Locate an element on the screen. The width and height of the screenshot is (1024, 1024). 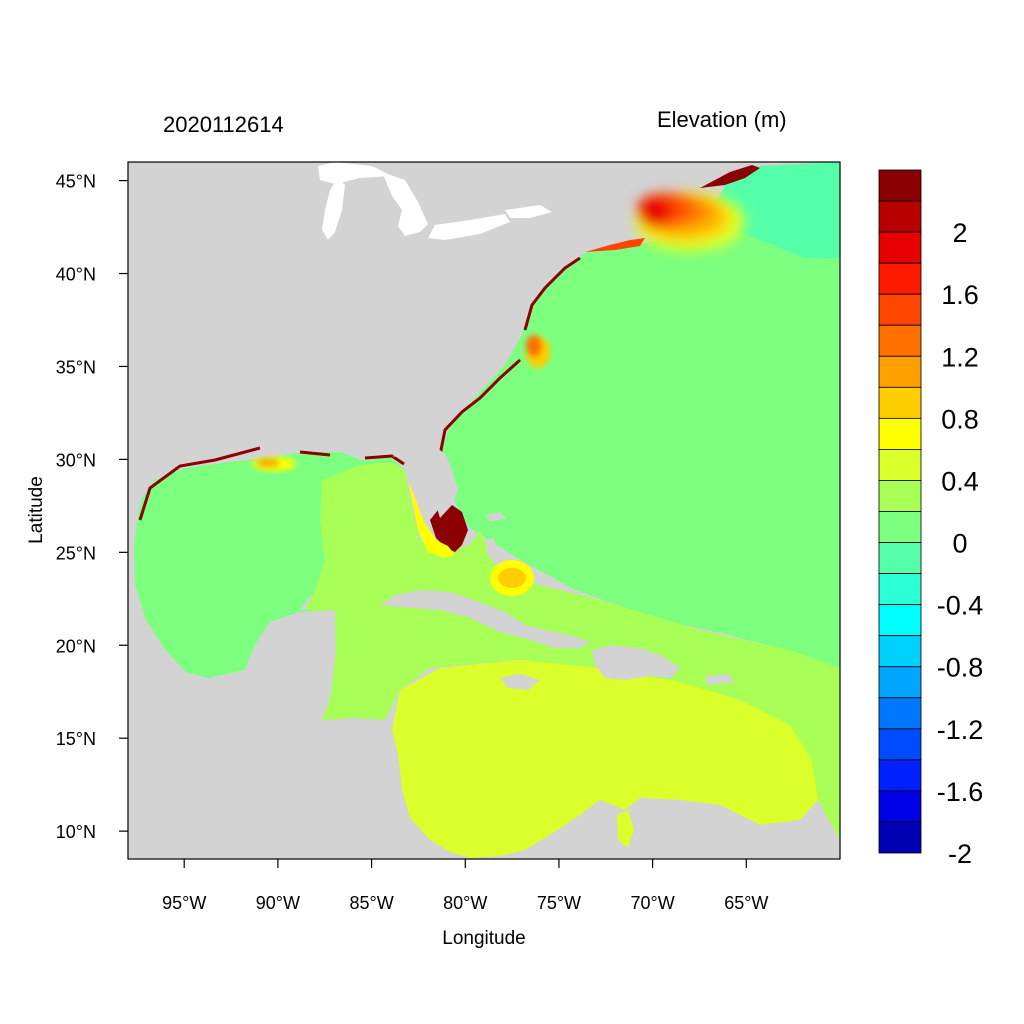
hispaniola is located at coordinates (636, 662).